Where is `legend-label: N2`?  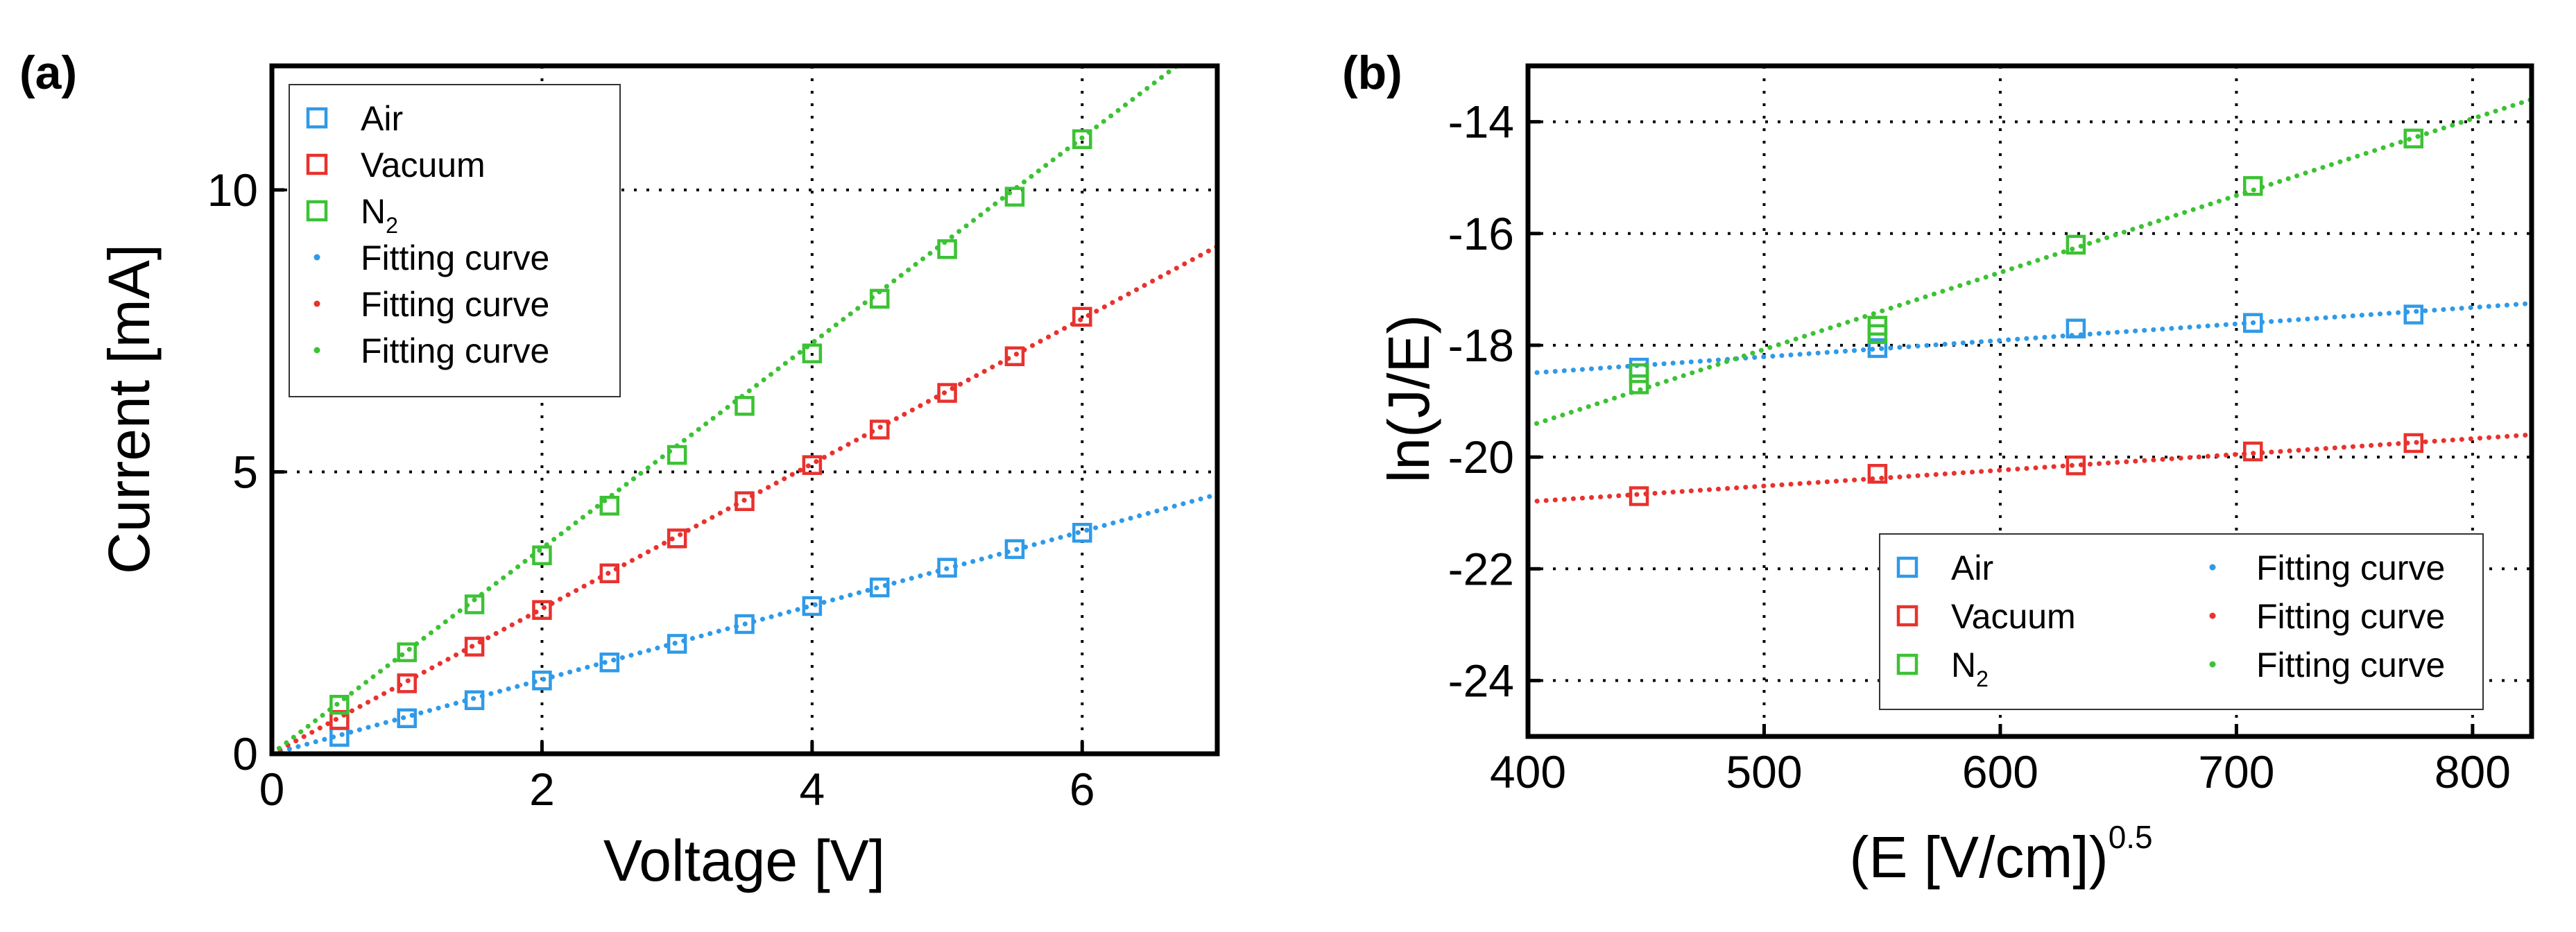 legend-label: N2 is located at coordinates (379, 215).